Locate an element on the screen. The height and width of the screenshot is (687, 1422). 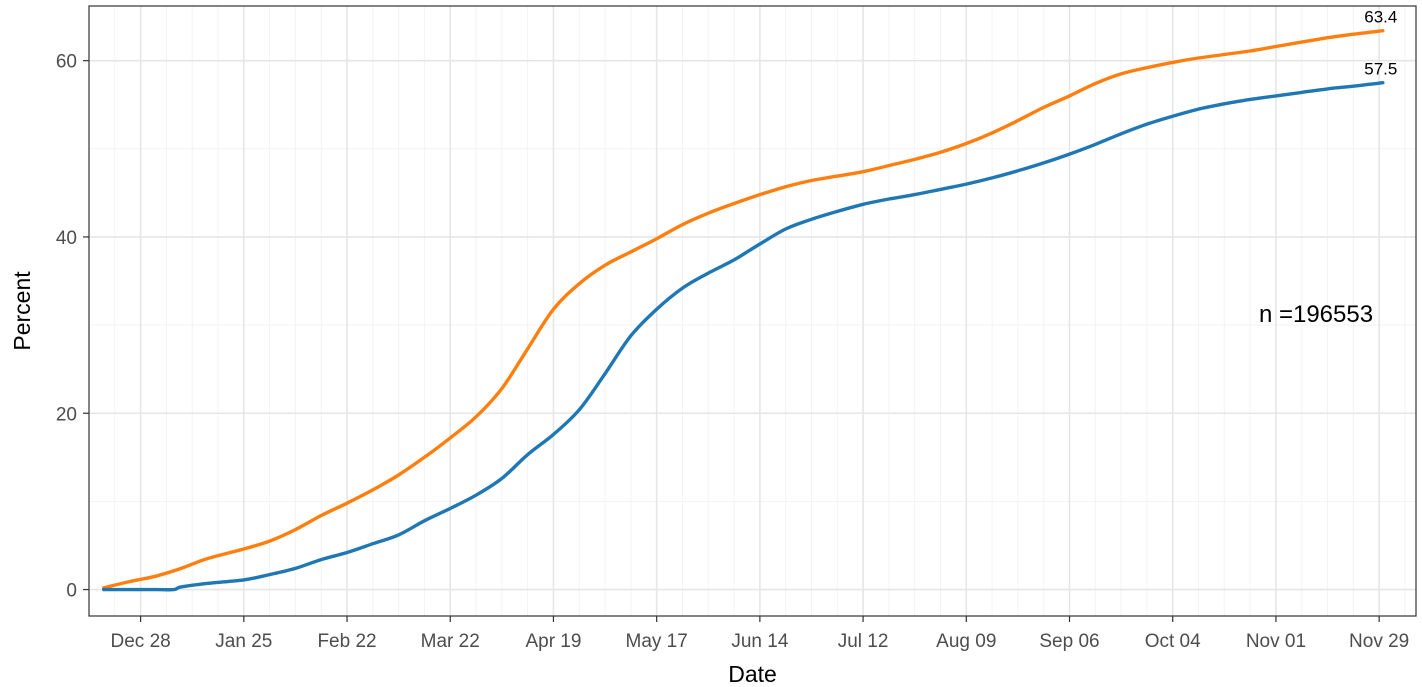
x-tick-label: Sep 06 is located at coordinates (1069, 641).